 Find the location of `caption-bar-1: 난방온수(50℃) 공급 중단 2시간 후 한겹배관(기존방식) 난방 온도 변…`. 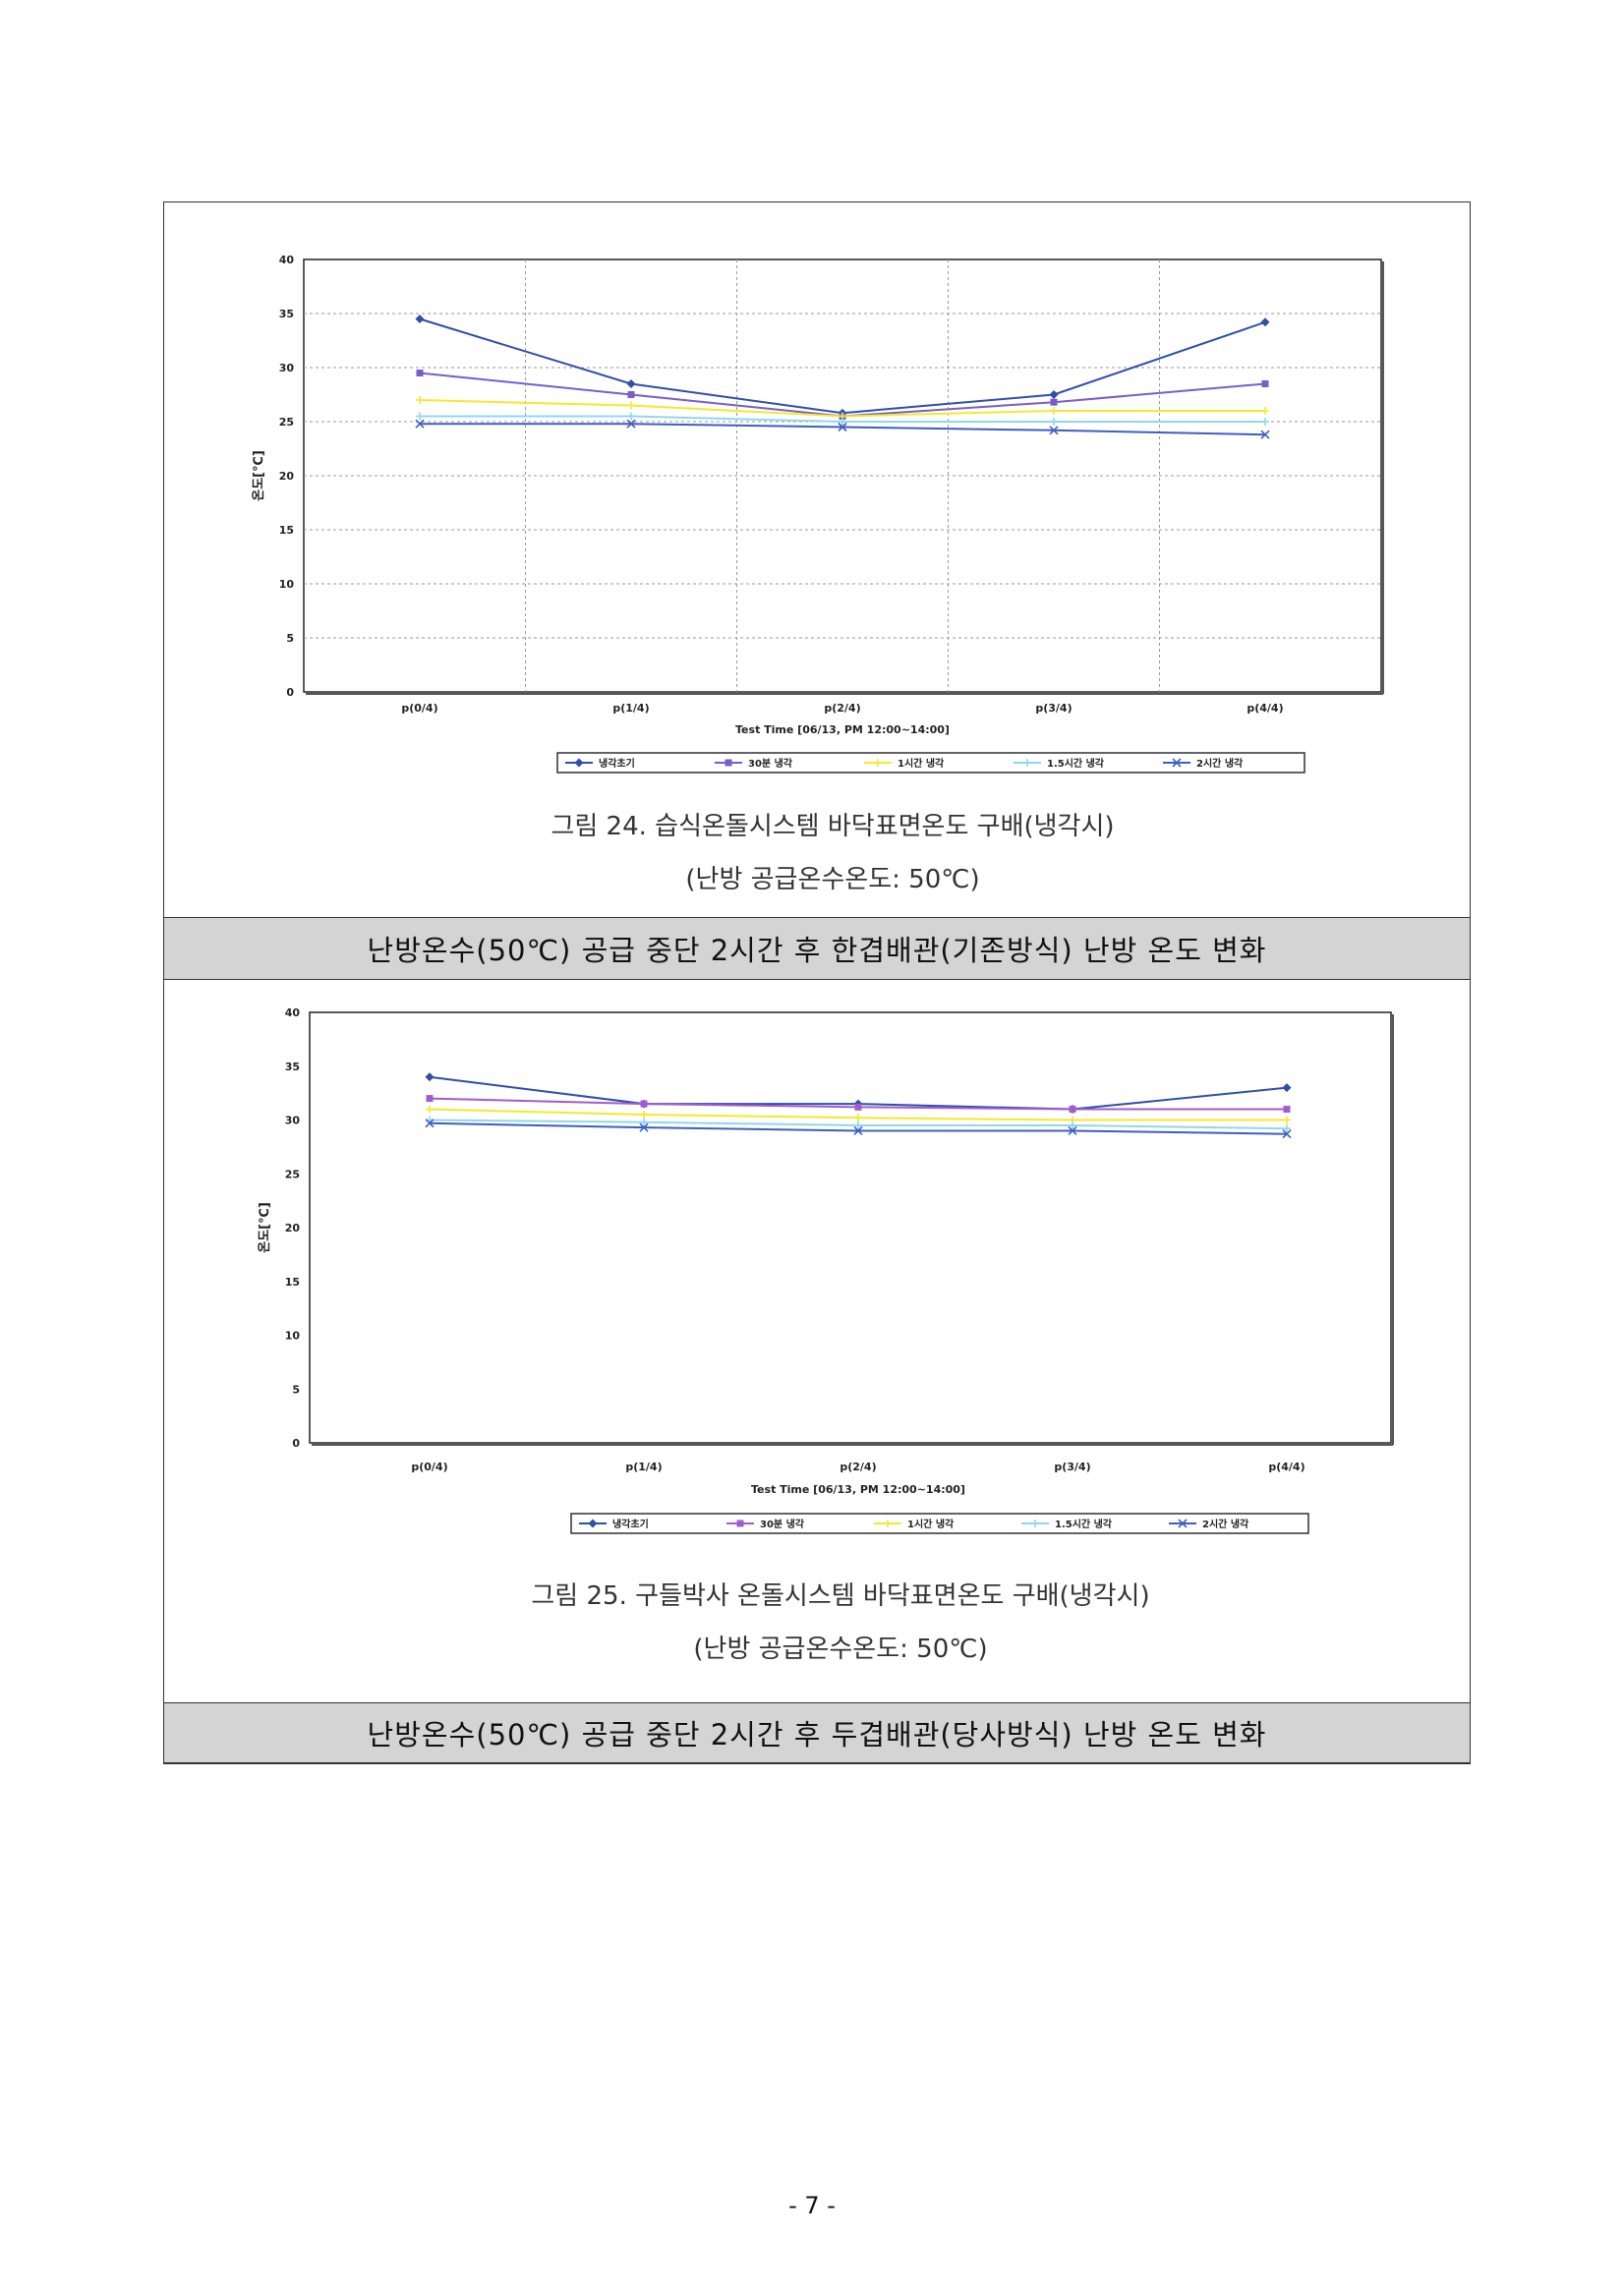

caption-bar-1: 난방온수(50℃) 공급 중단 2시간 후 한겹배관(기존방식) 난방 온도 변… is located at coordinates (817, 949).